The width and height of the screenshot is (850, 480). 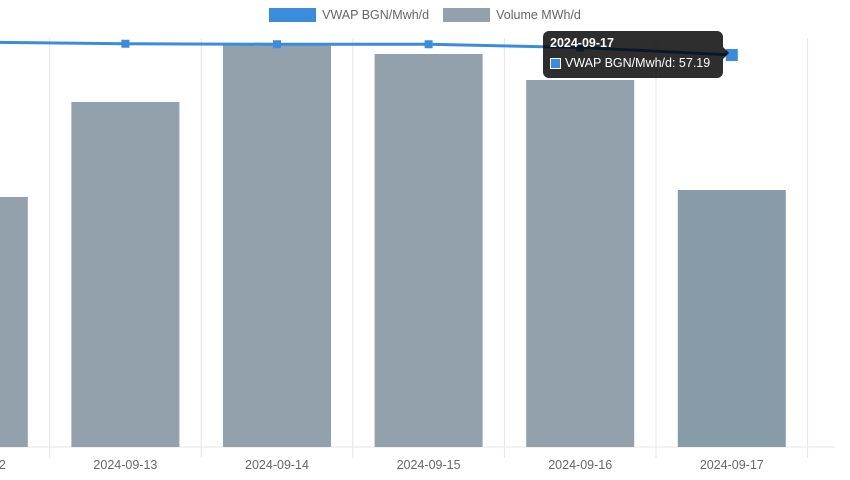 What do you see at coordinates (726, 53) in the screenshot?
I see `tooltip-caret` at bounding box center [726, 53].